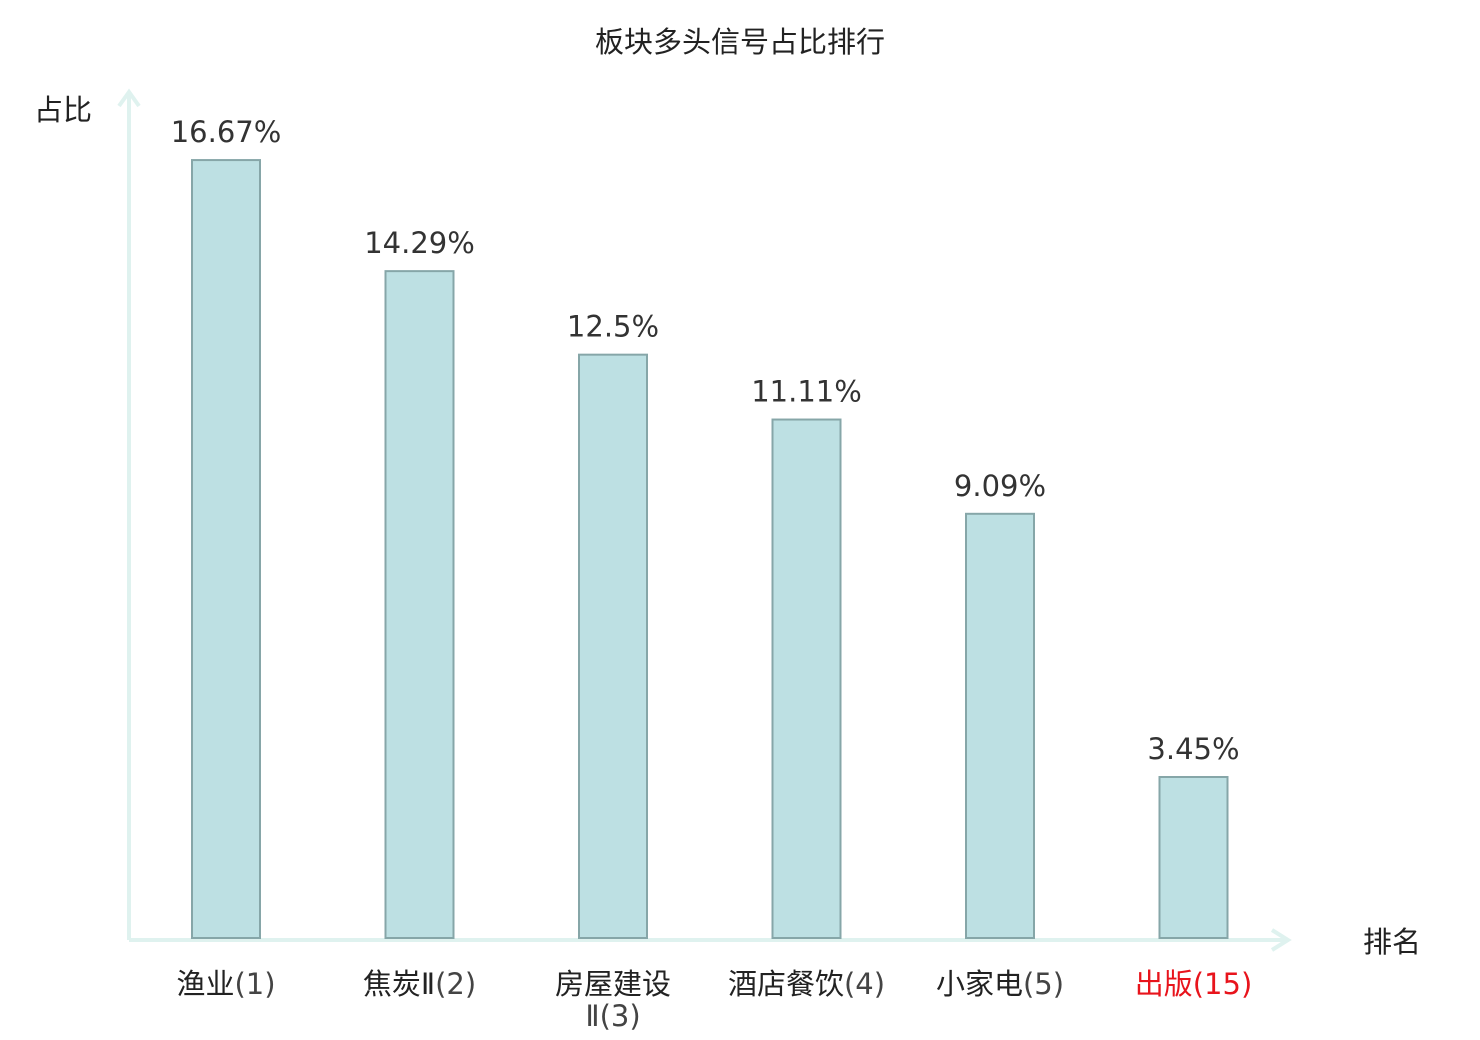 The width and height of the screenshot is (1480, 1040). What do you see at coordinates (226, 132) in the screenshot?
I see `value-label-1: 16.67%` at bounding box center [226, 132].